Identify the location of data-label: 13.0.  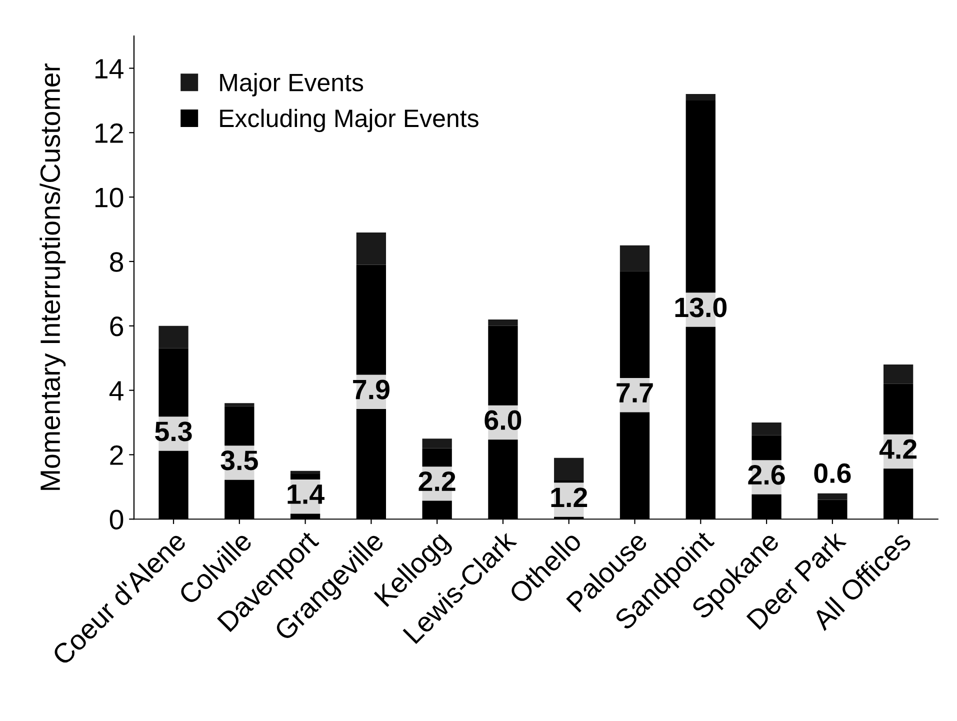
(701, 308).